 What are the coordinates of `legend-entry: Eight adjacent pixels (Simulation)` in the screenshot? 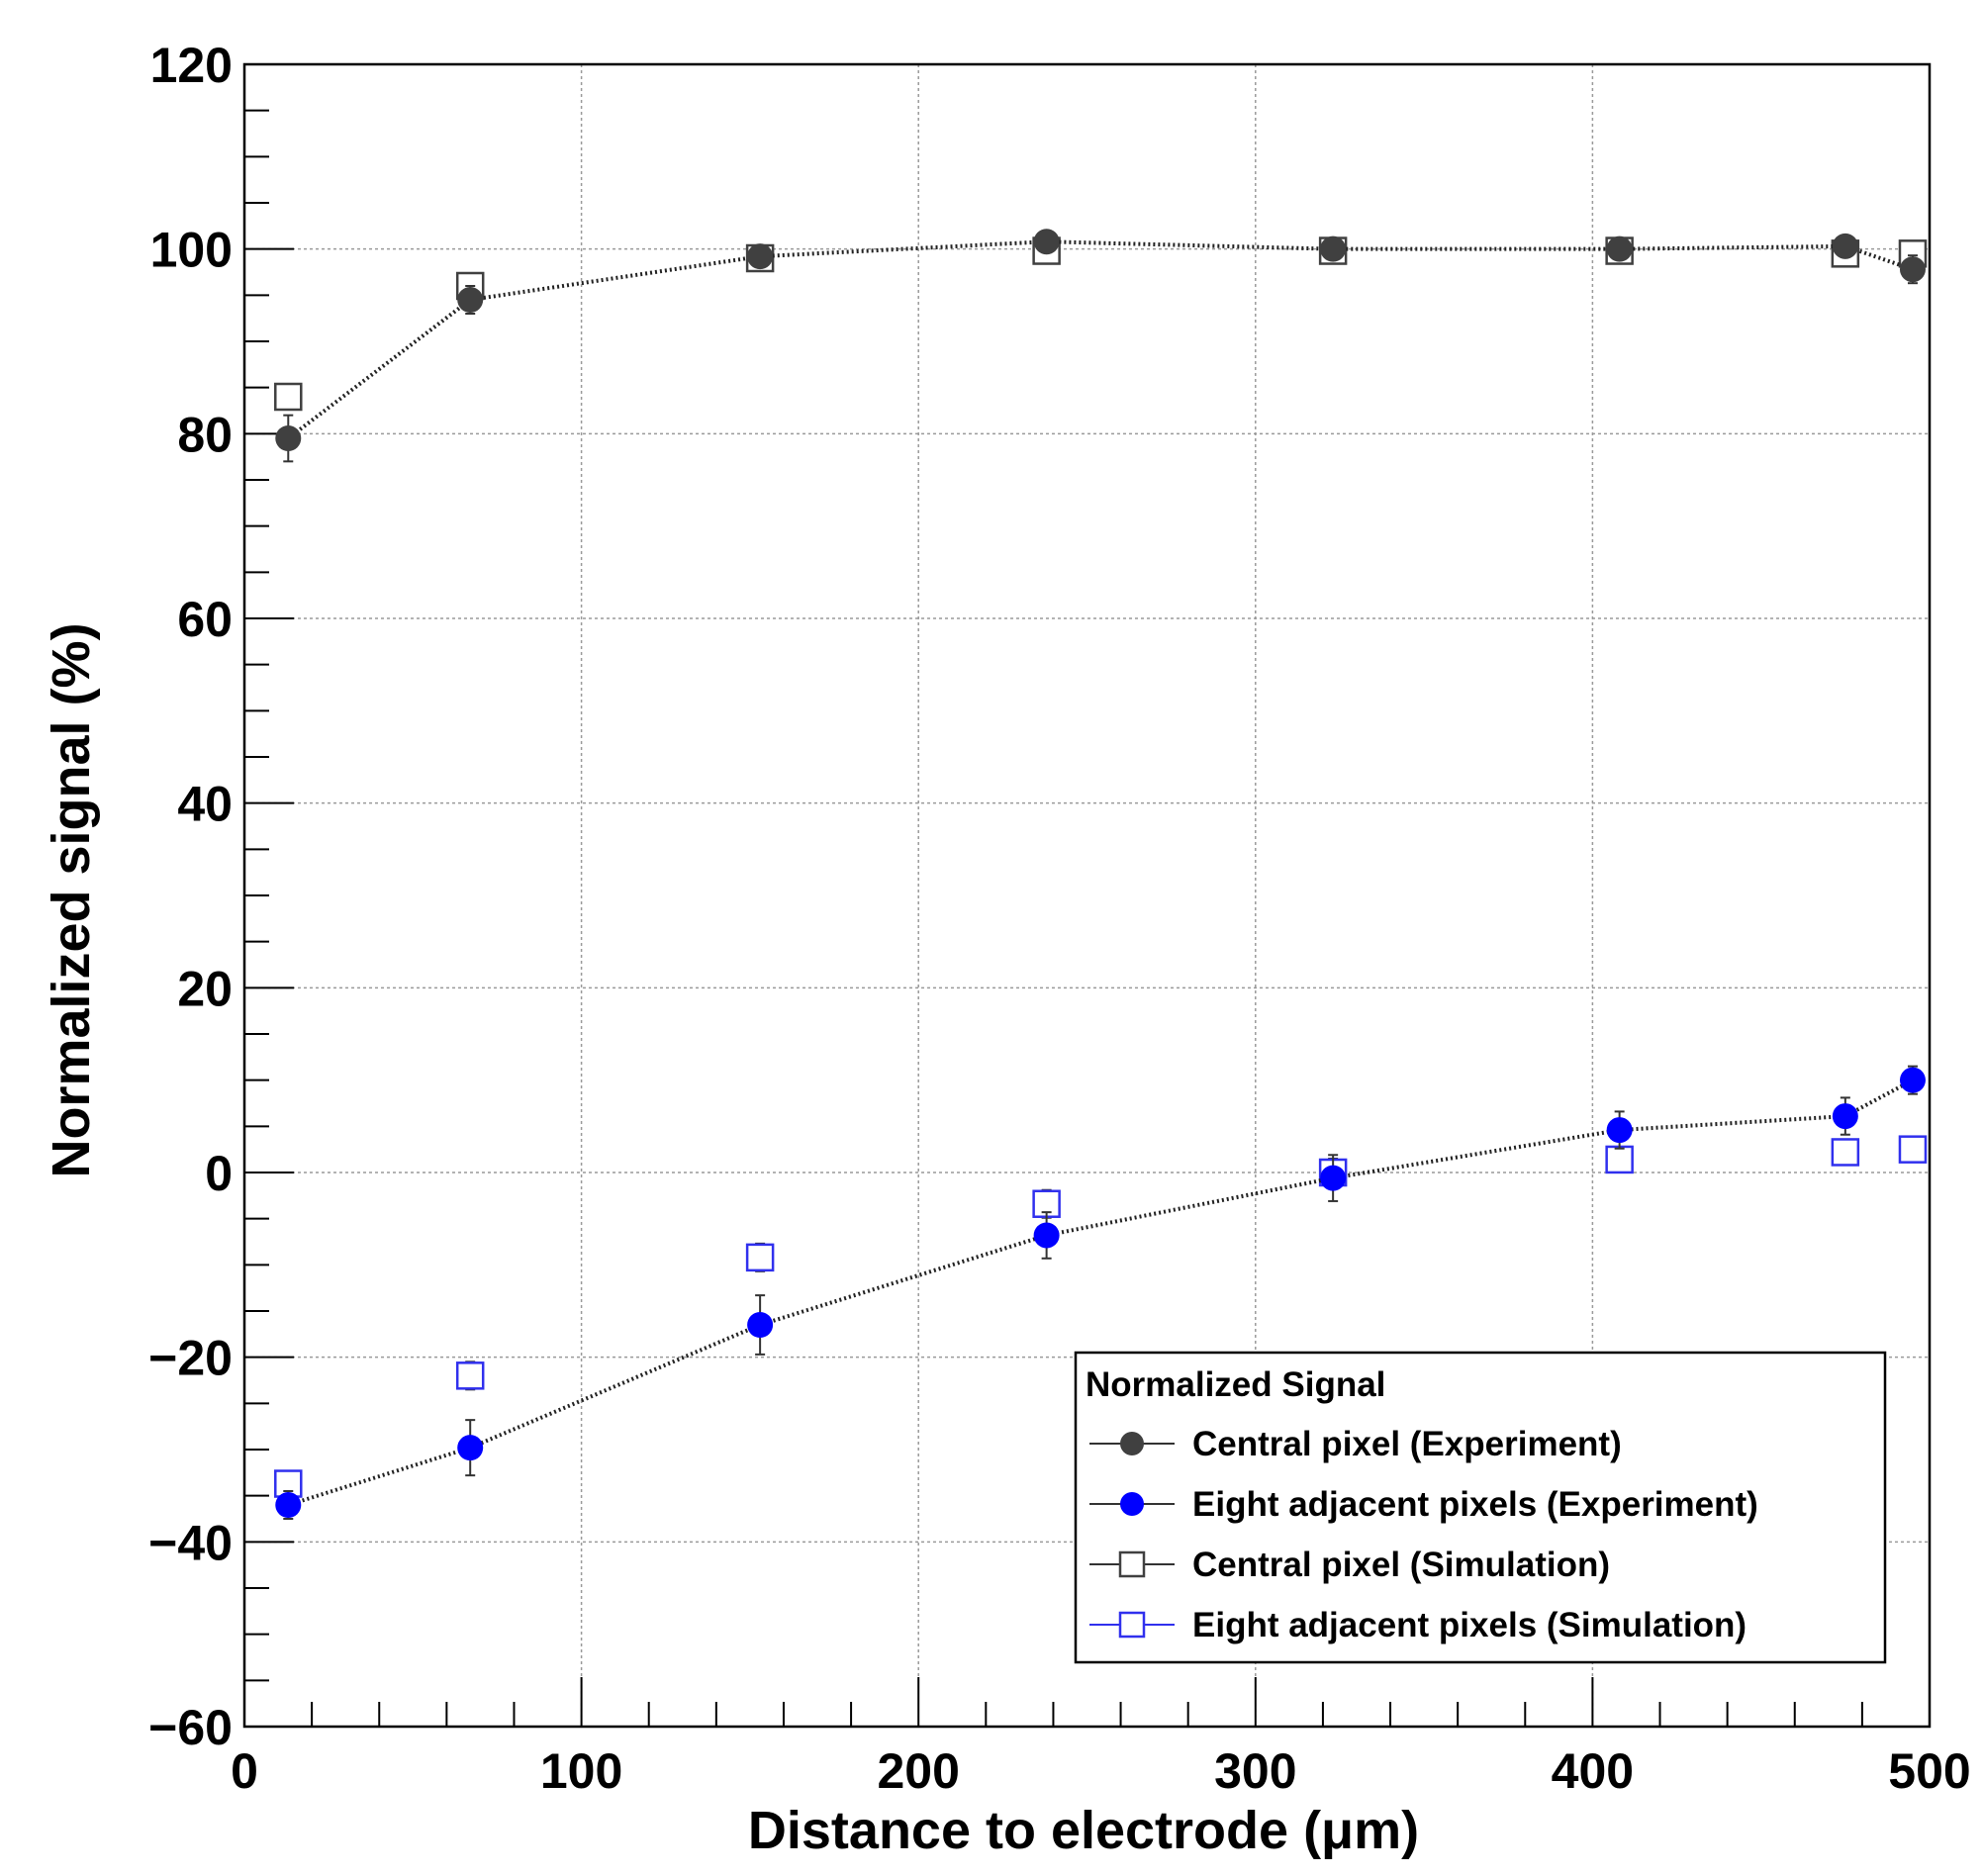 It's located at (1418, 1625).